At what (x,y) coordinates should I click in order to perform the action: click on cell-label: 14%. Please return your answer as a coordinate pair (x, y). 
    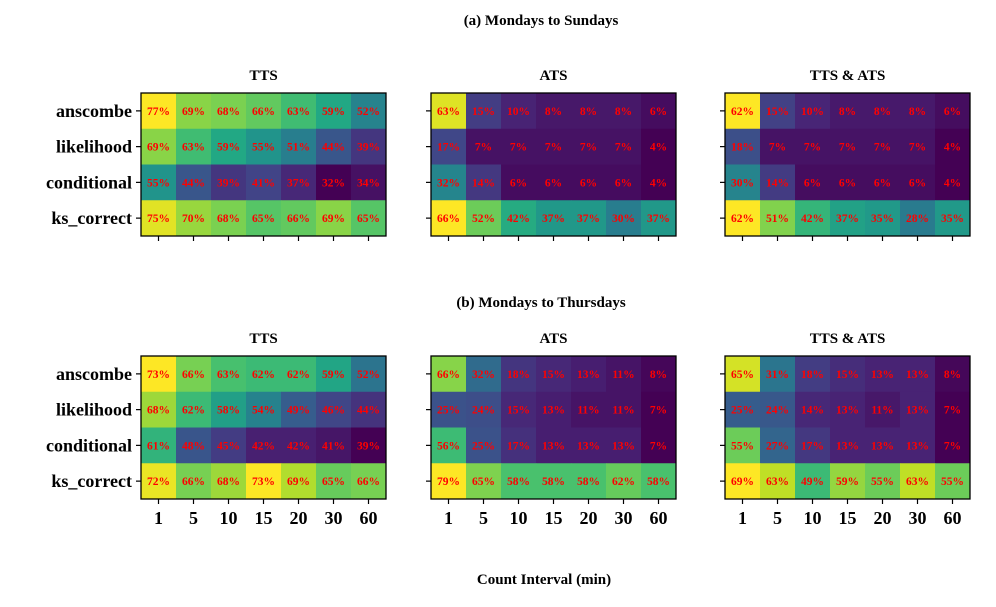
    Looking at the image, I should click on (812, 411).